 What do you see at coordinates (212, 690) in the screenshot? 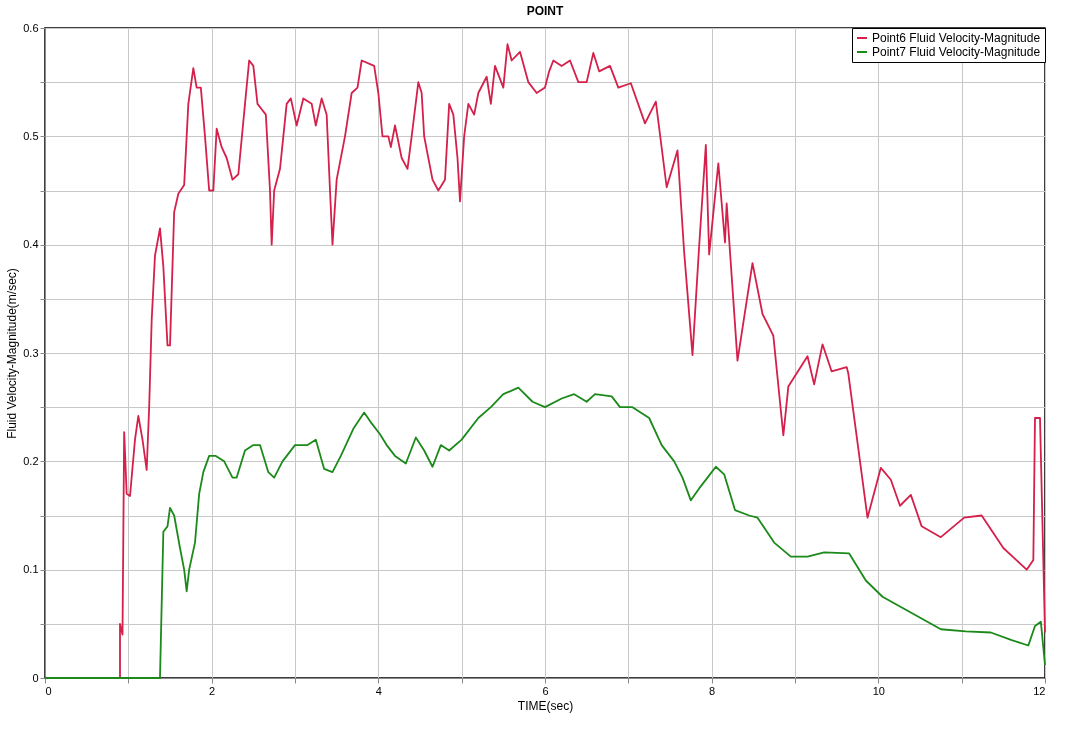
I see `x-tick-label: 2` at bounding box center [212, 690].